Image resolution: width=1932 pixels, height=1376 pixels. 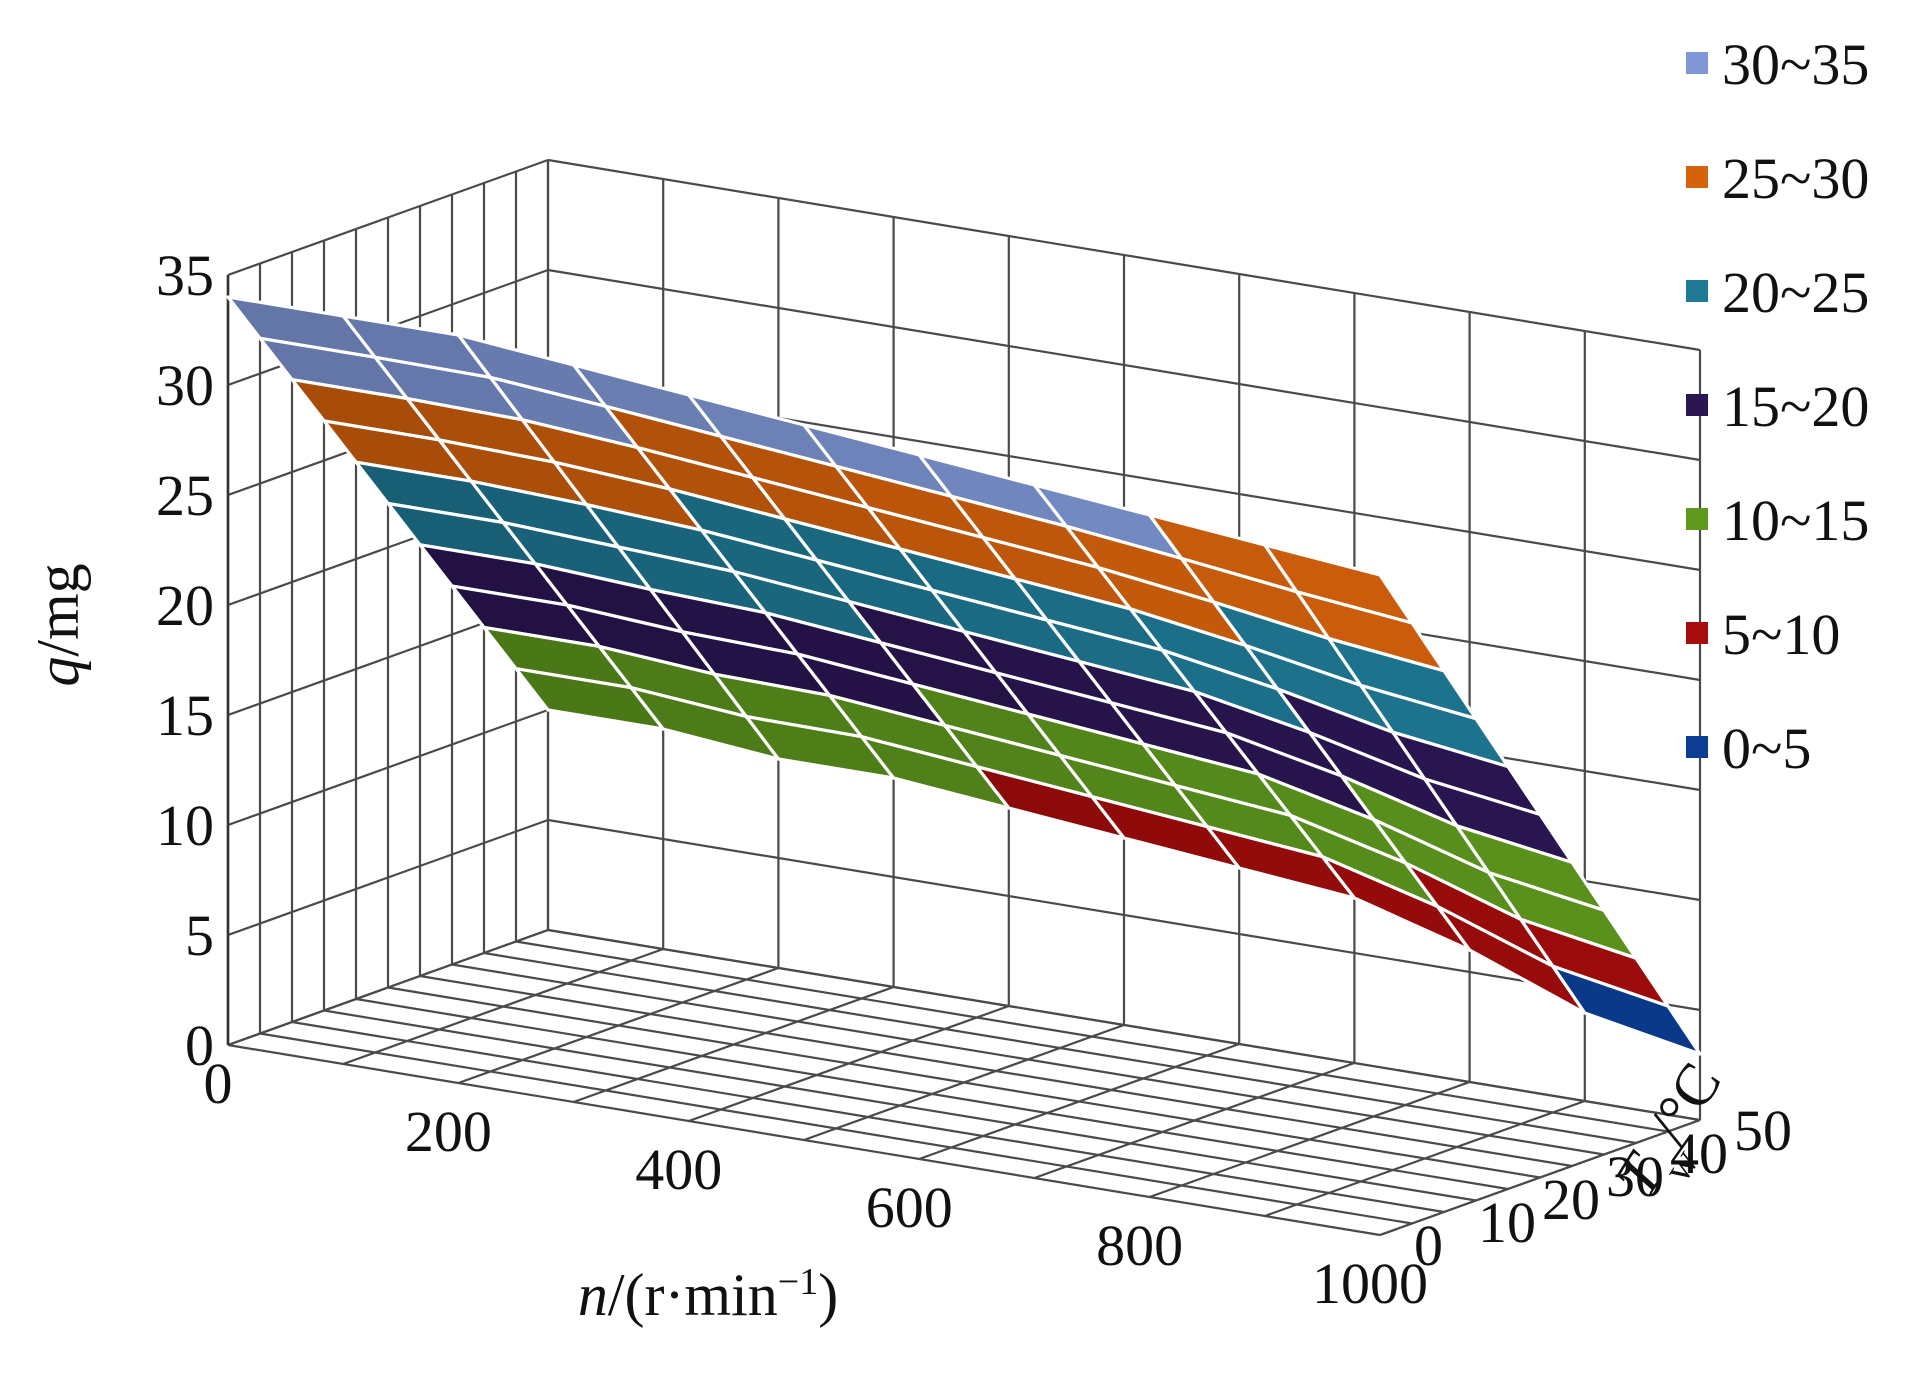 I want to click on tw-tick-label: 40, so click(x=1699, y=1153).